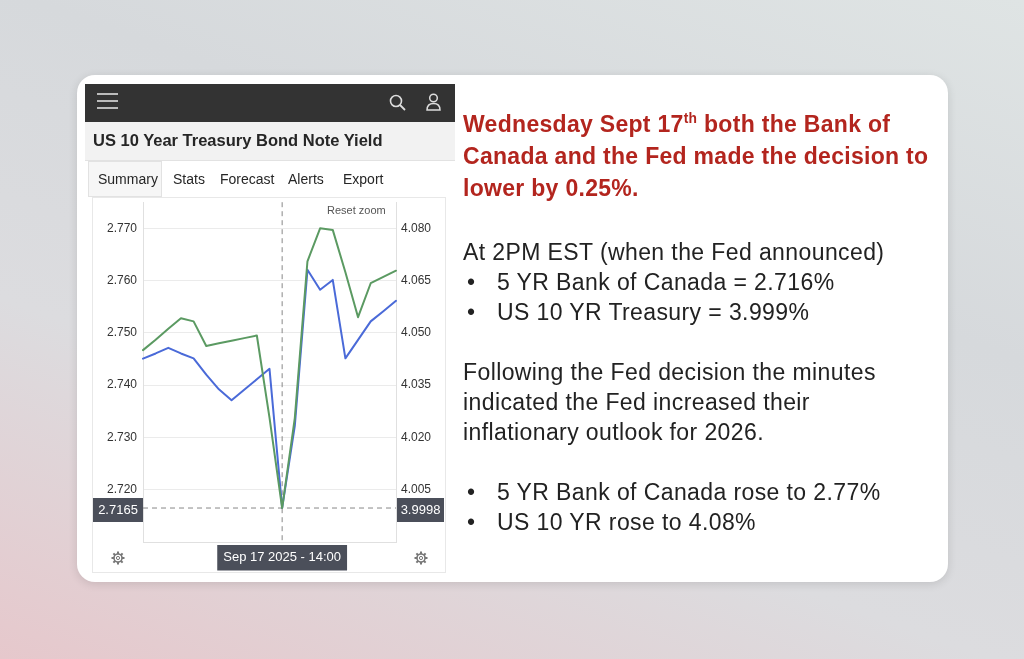 The height and width of the screenshot is (659, 1024). I want to click on chart-title: US 10 Year Treasury Bond Note Yield, so click(238, 140).